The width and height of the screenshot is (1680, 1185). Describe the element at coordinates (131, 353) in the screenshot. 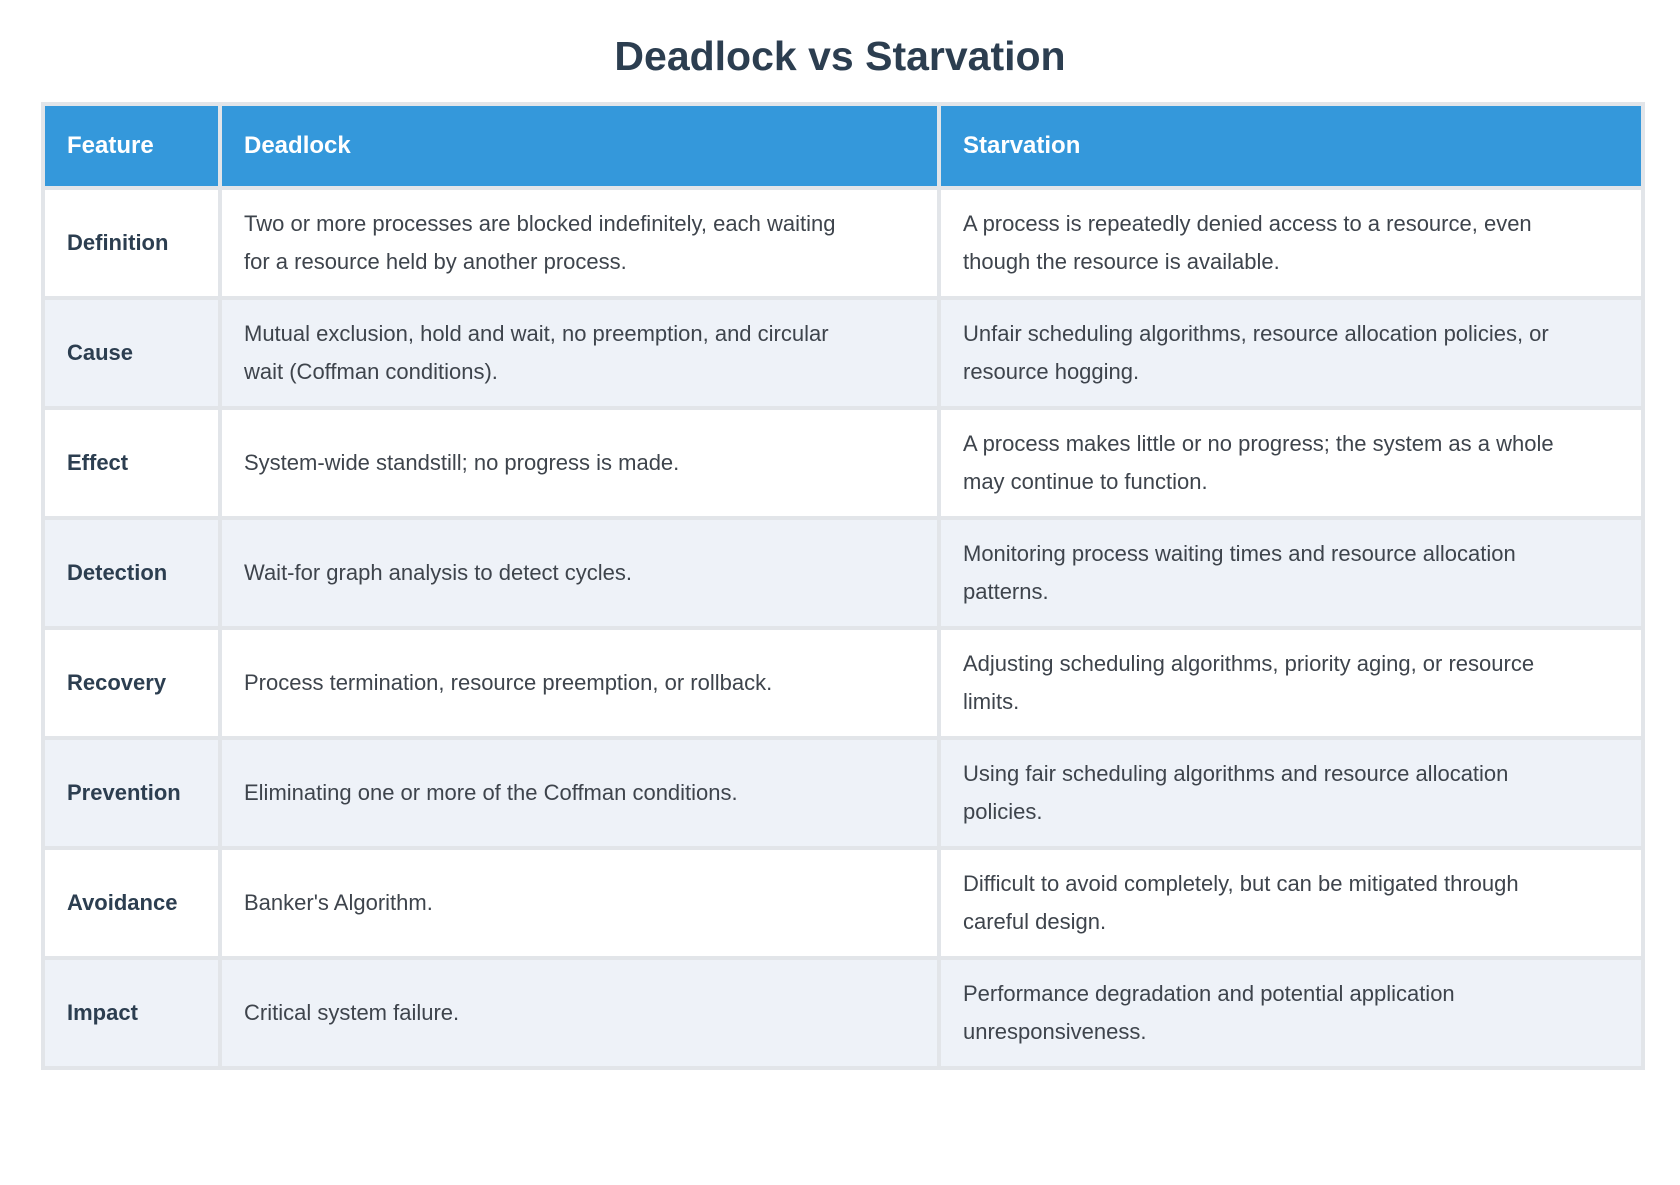

I see `feature-cell: Cause` at that location.